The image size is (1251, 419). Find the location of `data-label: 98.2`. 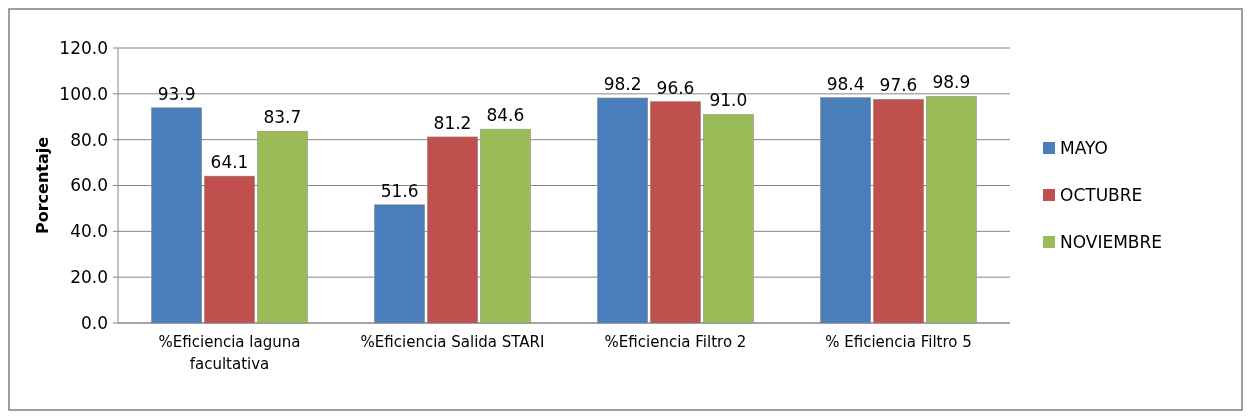

data-label: 98.2 is located at coordinates (622, 83).